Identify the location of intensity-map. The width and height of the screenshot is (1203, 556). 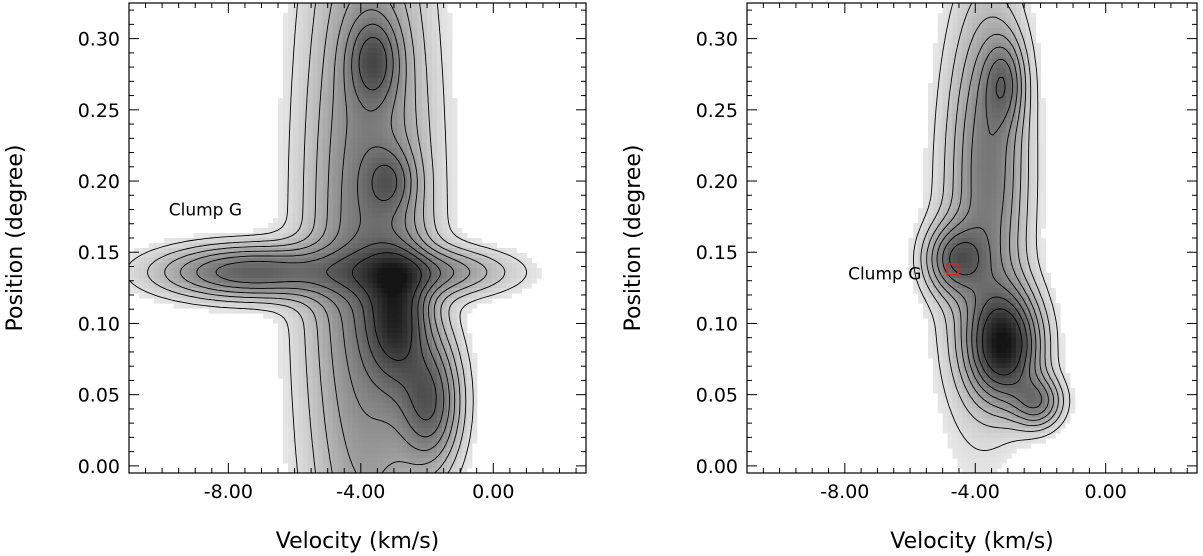
(992, 238).